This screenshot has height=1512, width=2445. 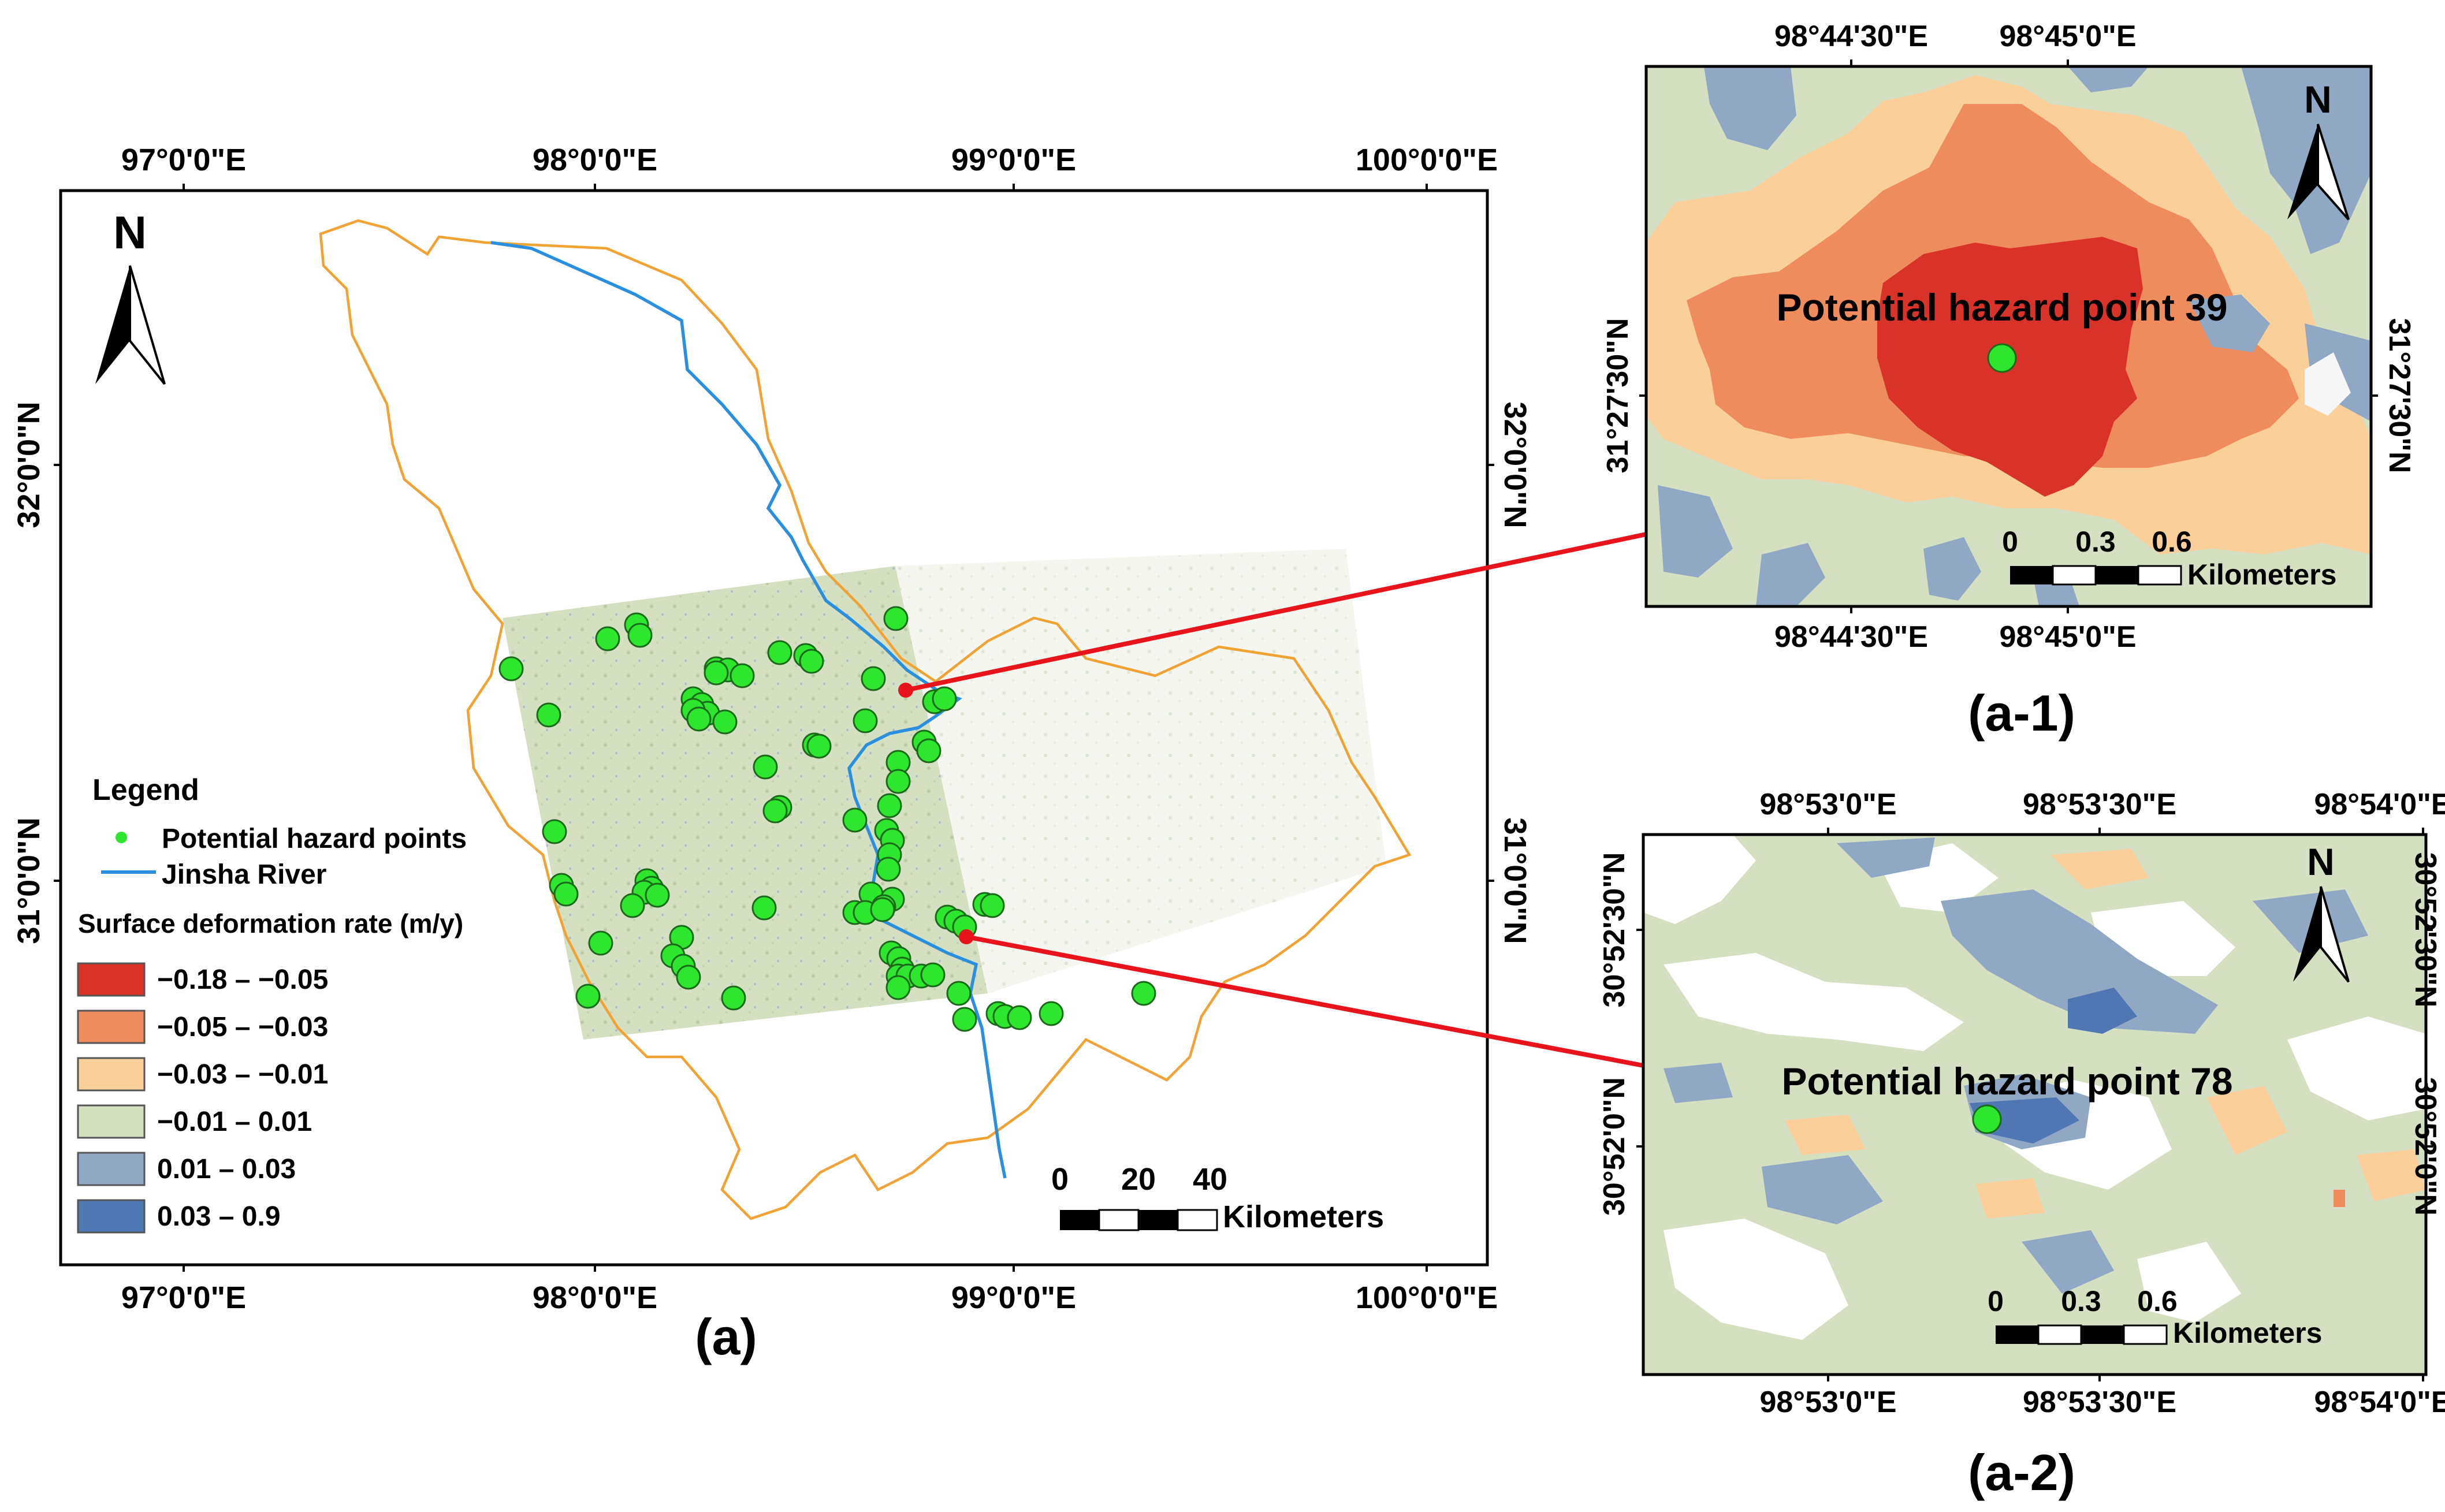 What do you see at coordinates (827, 819) in the screenshot?
I see `hazard-points` at bounding box center [827, 819].